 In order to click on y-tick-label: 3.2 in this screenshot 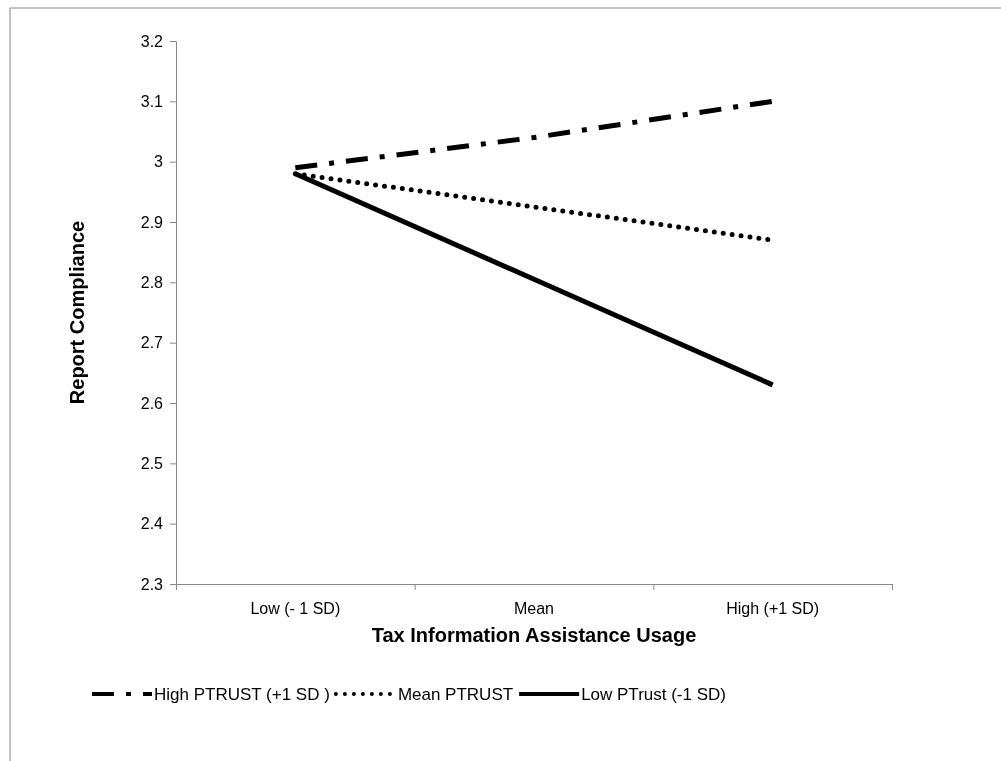, I will do `click(152, 41)`.